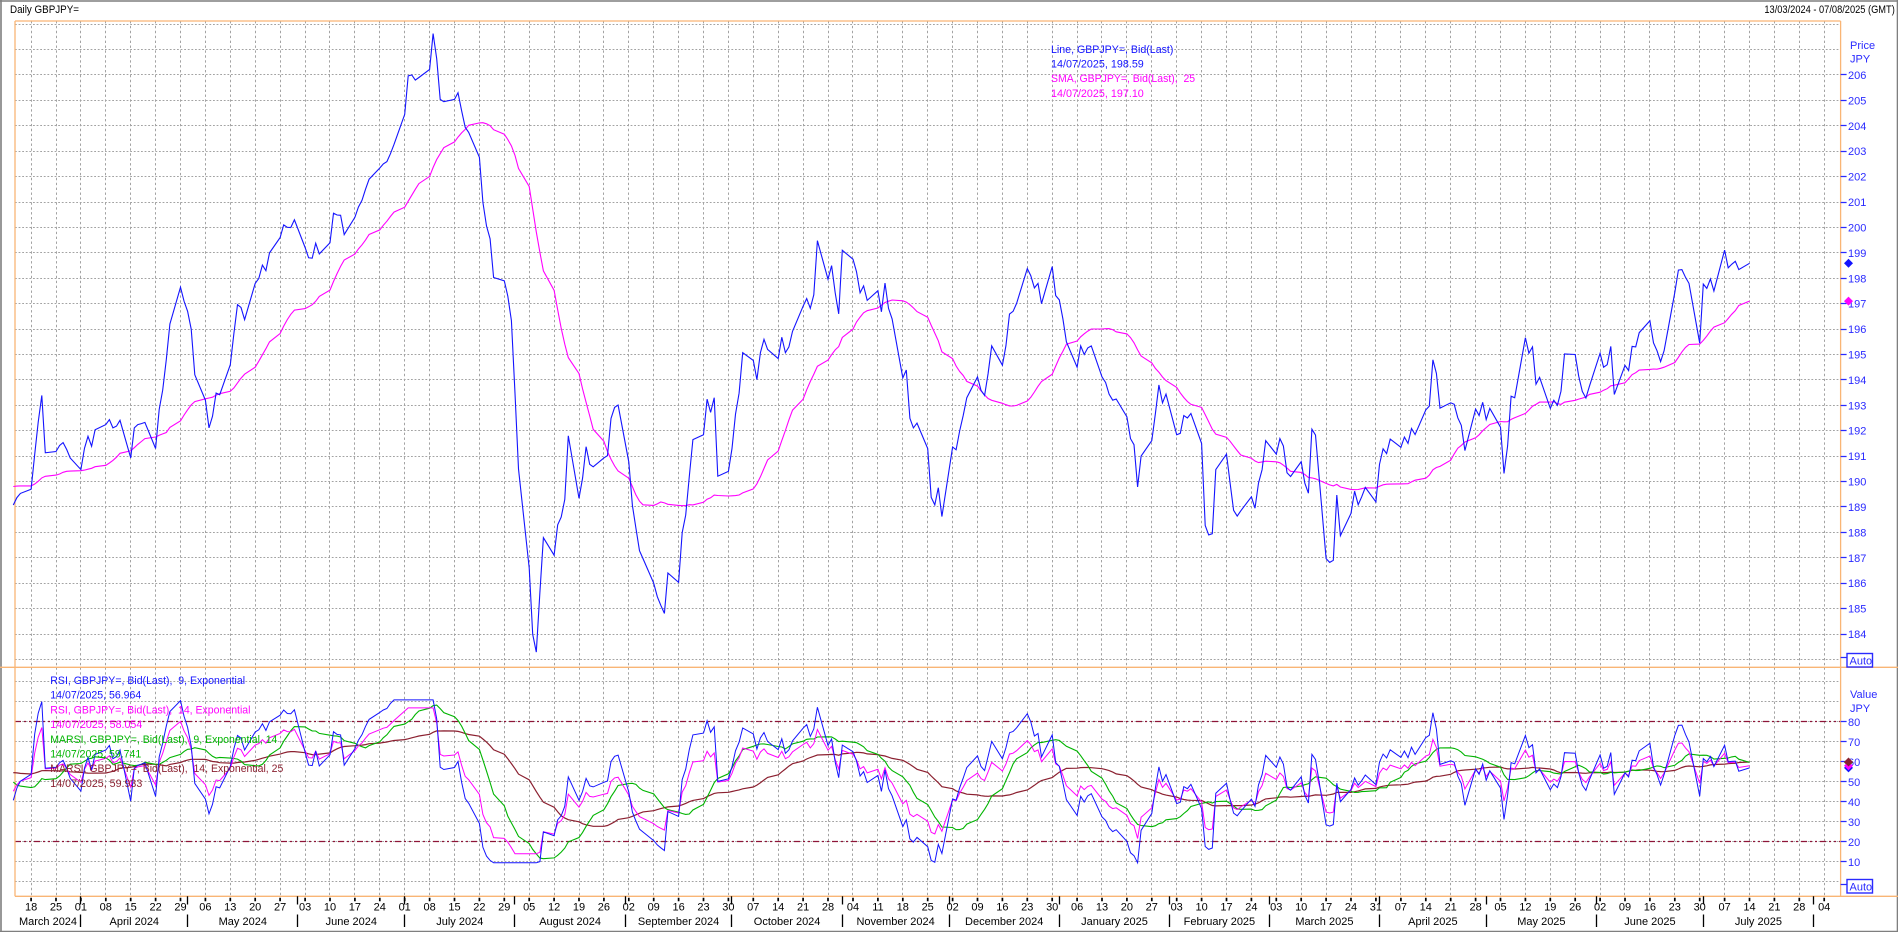 The width and height of the screenshot is (1898, 932). Describe the element at coordinates (1857, 76) in the screenshot. I see `svg-text: 206` at that location.